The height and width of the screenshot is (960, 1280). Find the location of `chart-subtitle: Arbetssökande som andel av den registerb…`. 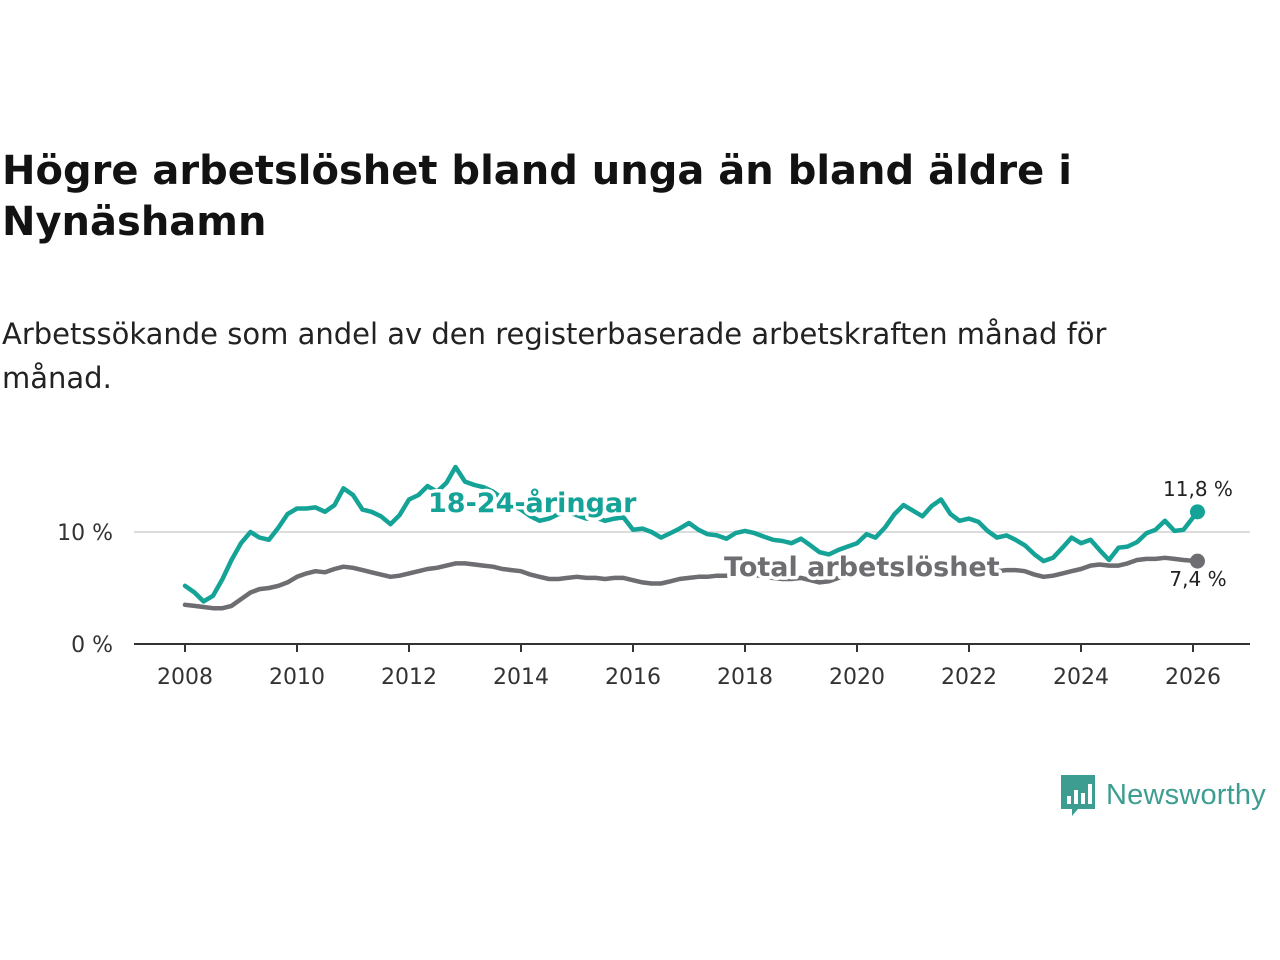

chart-subtitle: Arbetssökande som andel av den registerb… is located at coordinates (554, 356).